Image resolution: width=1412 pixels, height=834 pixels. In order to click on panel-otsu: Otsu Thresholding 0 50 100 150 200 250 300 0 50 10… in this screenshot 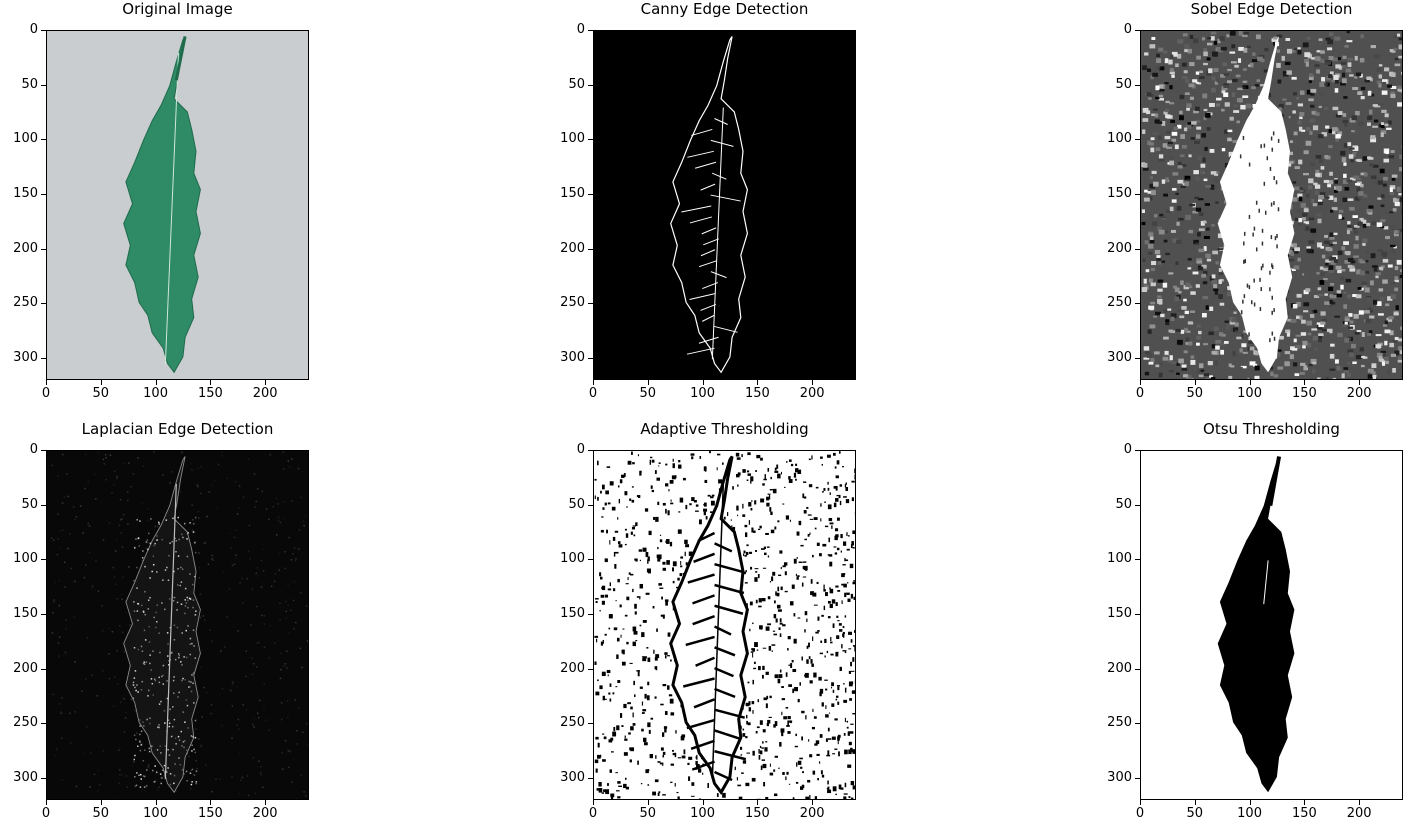, I will do `click(1253, 627)`.